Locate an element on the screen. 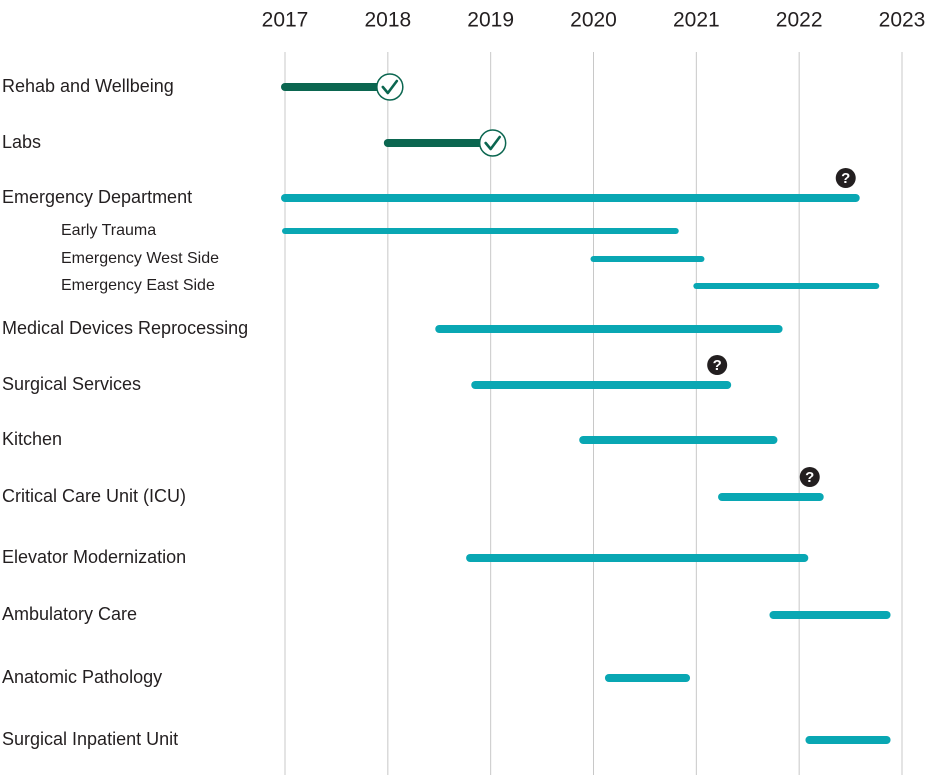 The width and height of the screenshot is (931, 775). task-label: Labs is located at coordinates (21, 142).